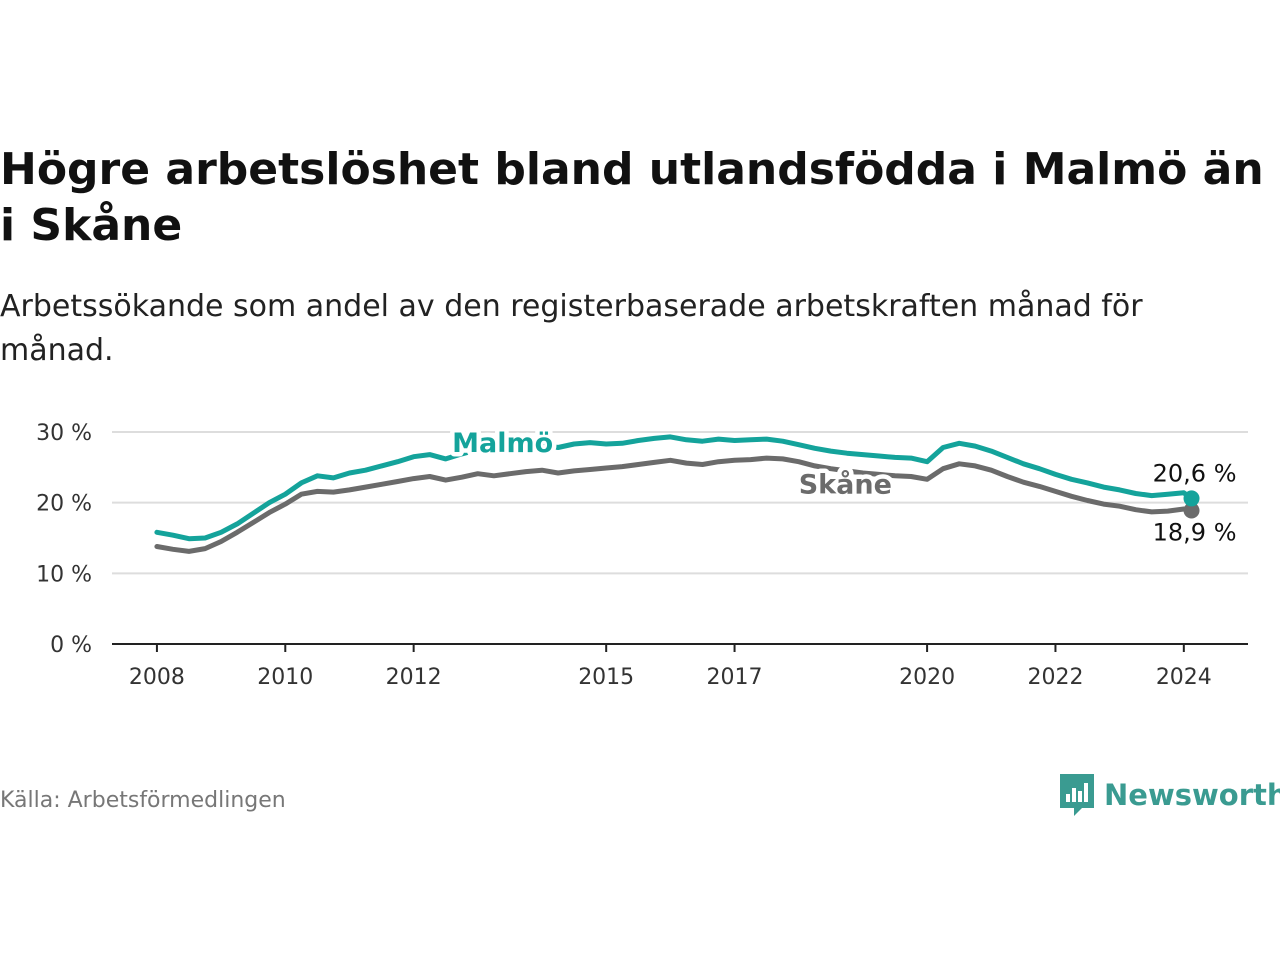 The height and width of the screenshot is (960, 1280). I want to click on x-tick-label: 2008, so click(157, 677).